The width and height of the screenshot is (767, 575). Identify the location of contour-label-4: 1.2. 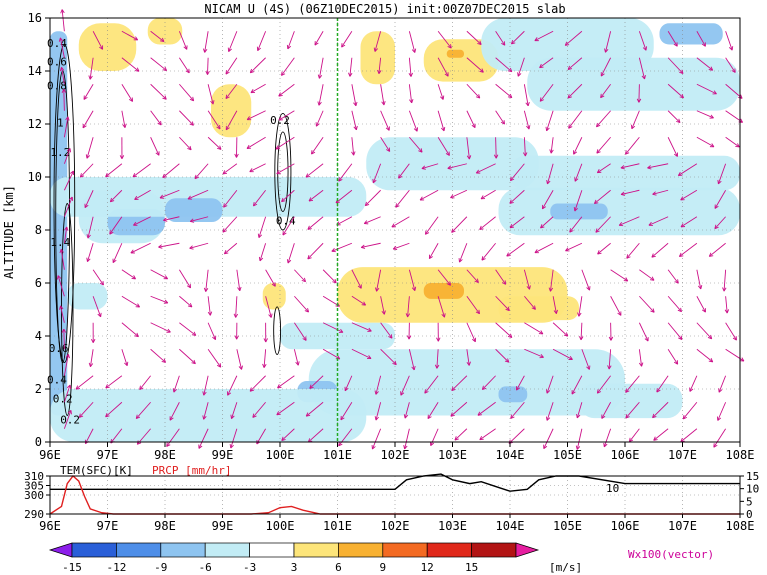
(60, 152).